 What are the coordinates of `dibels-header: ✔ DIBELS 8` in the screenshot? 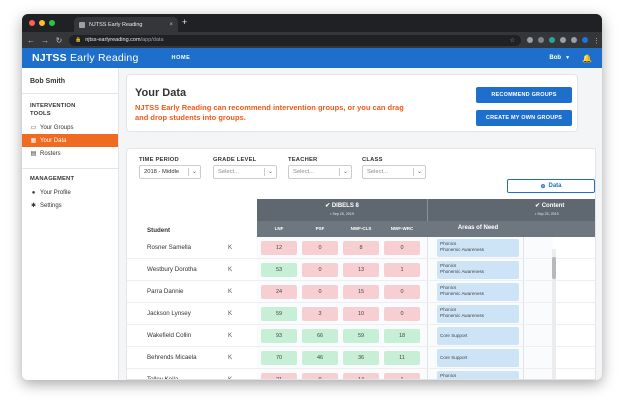 It's located at (342, 205).